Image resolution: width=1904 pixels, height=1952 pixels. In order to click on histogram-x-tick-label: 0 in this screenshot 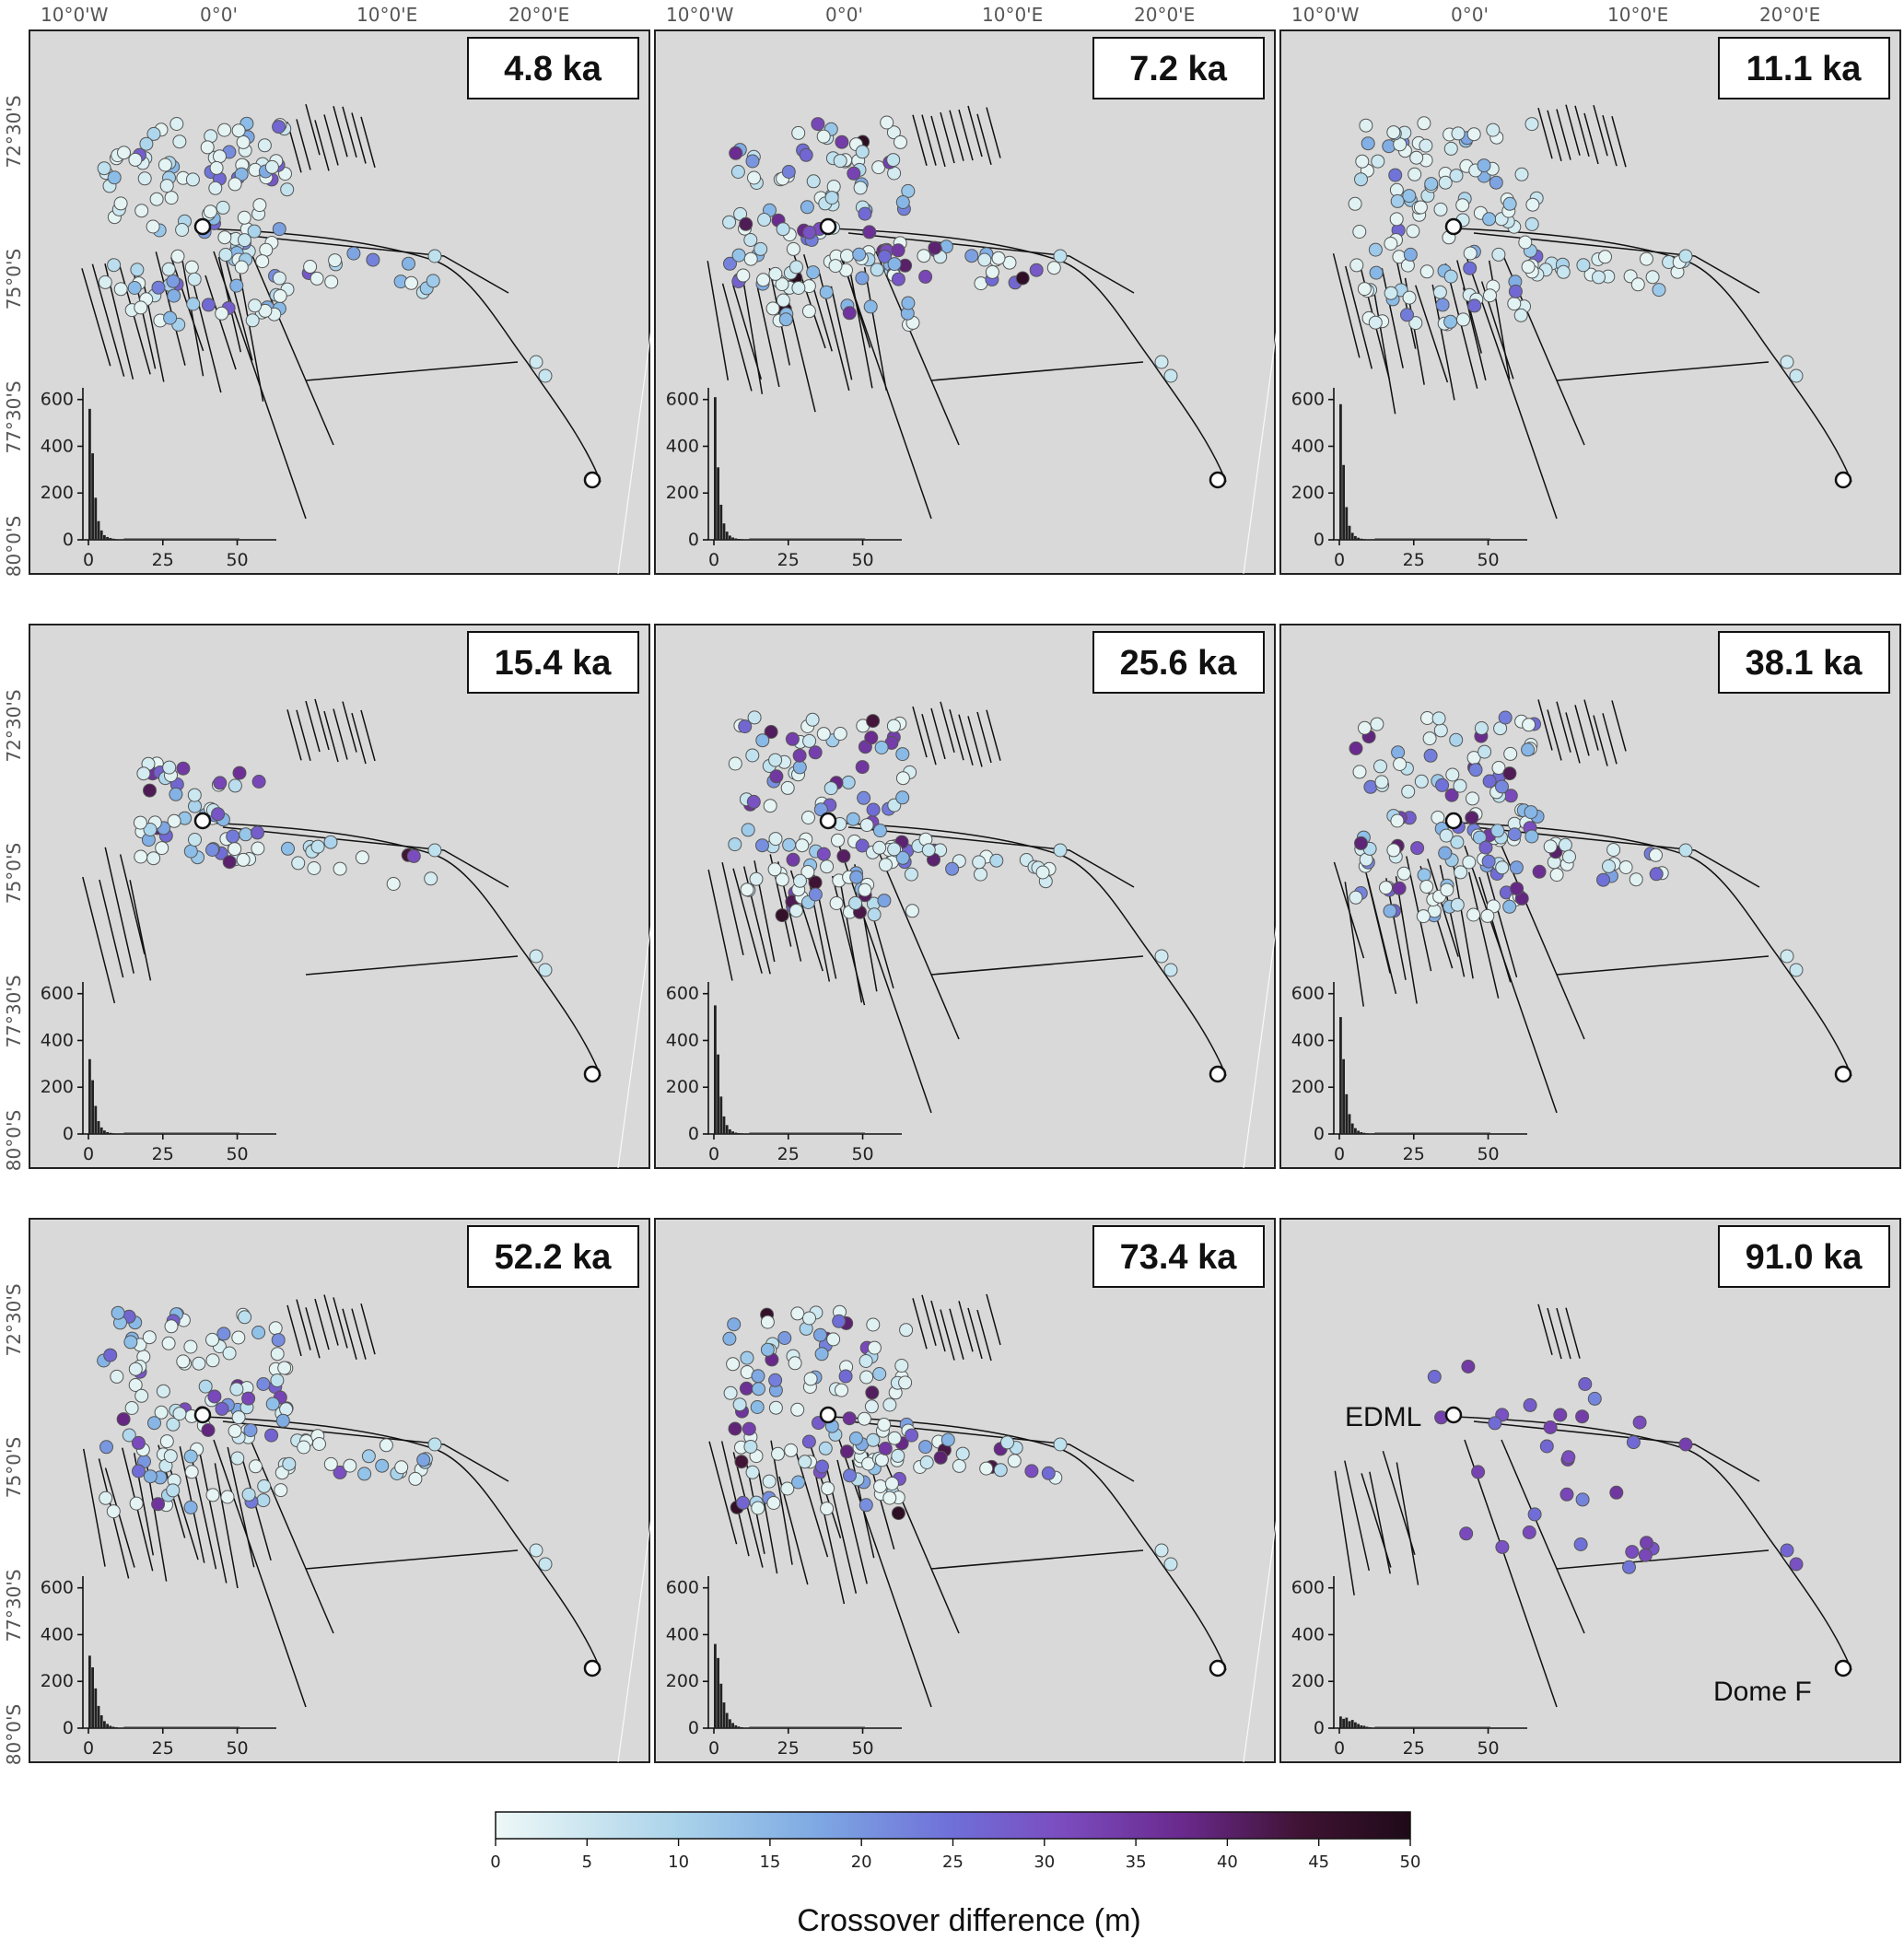, I will do `click(713, 1749)`.